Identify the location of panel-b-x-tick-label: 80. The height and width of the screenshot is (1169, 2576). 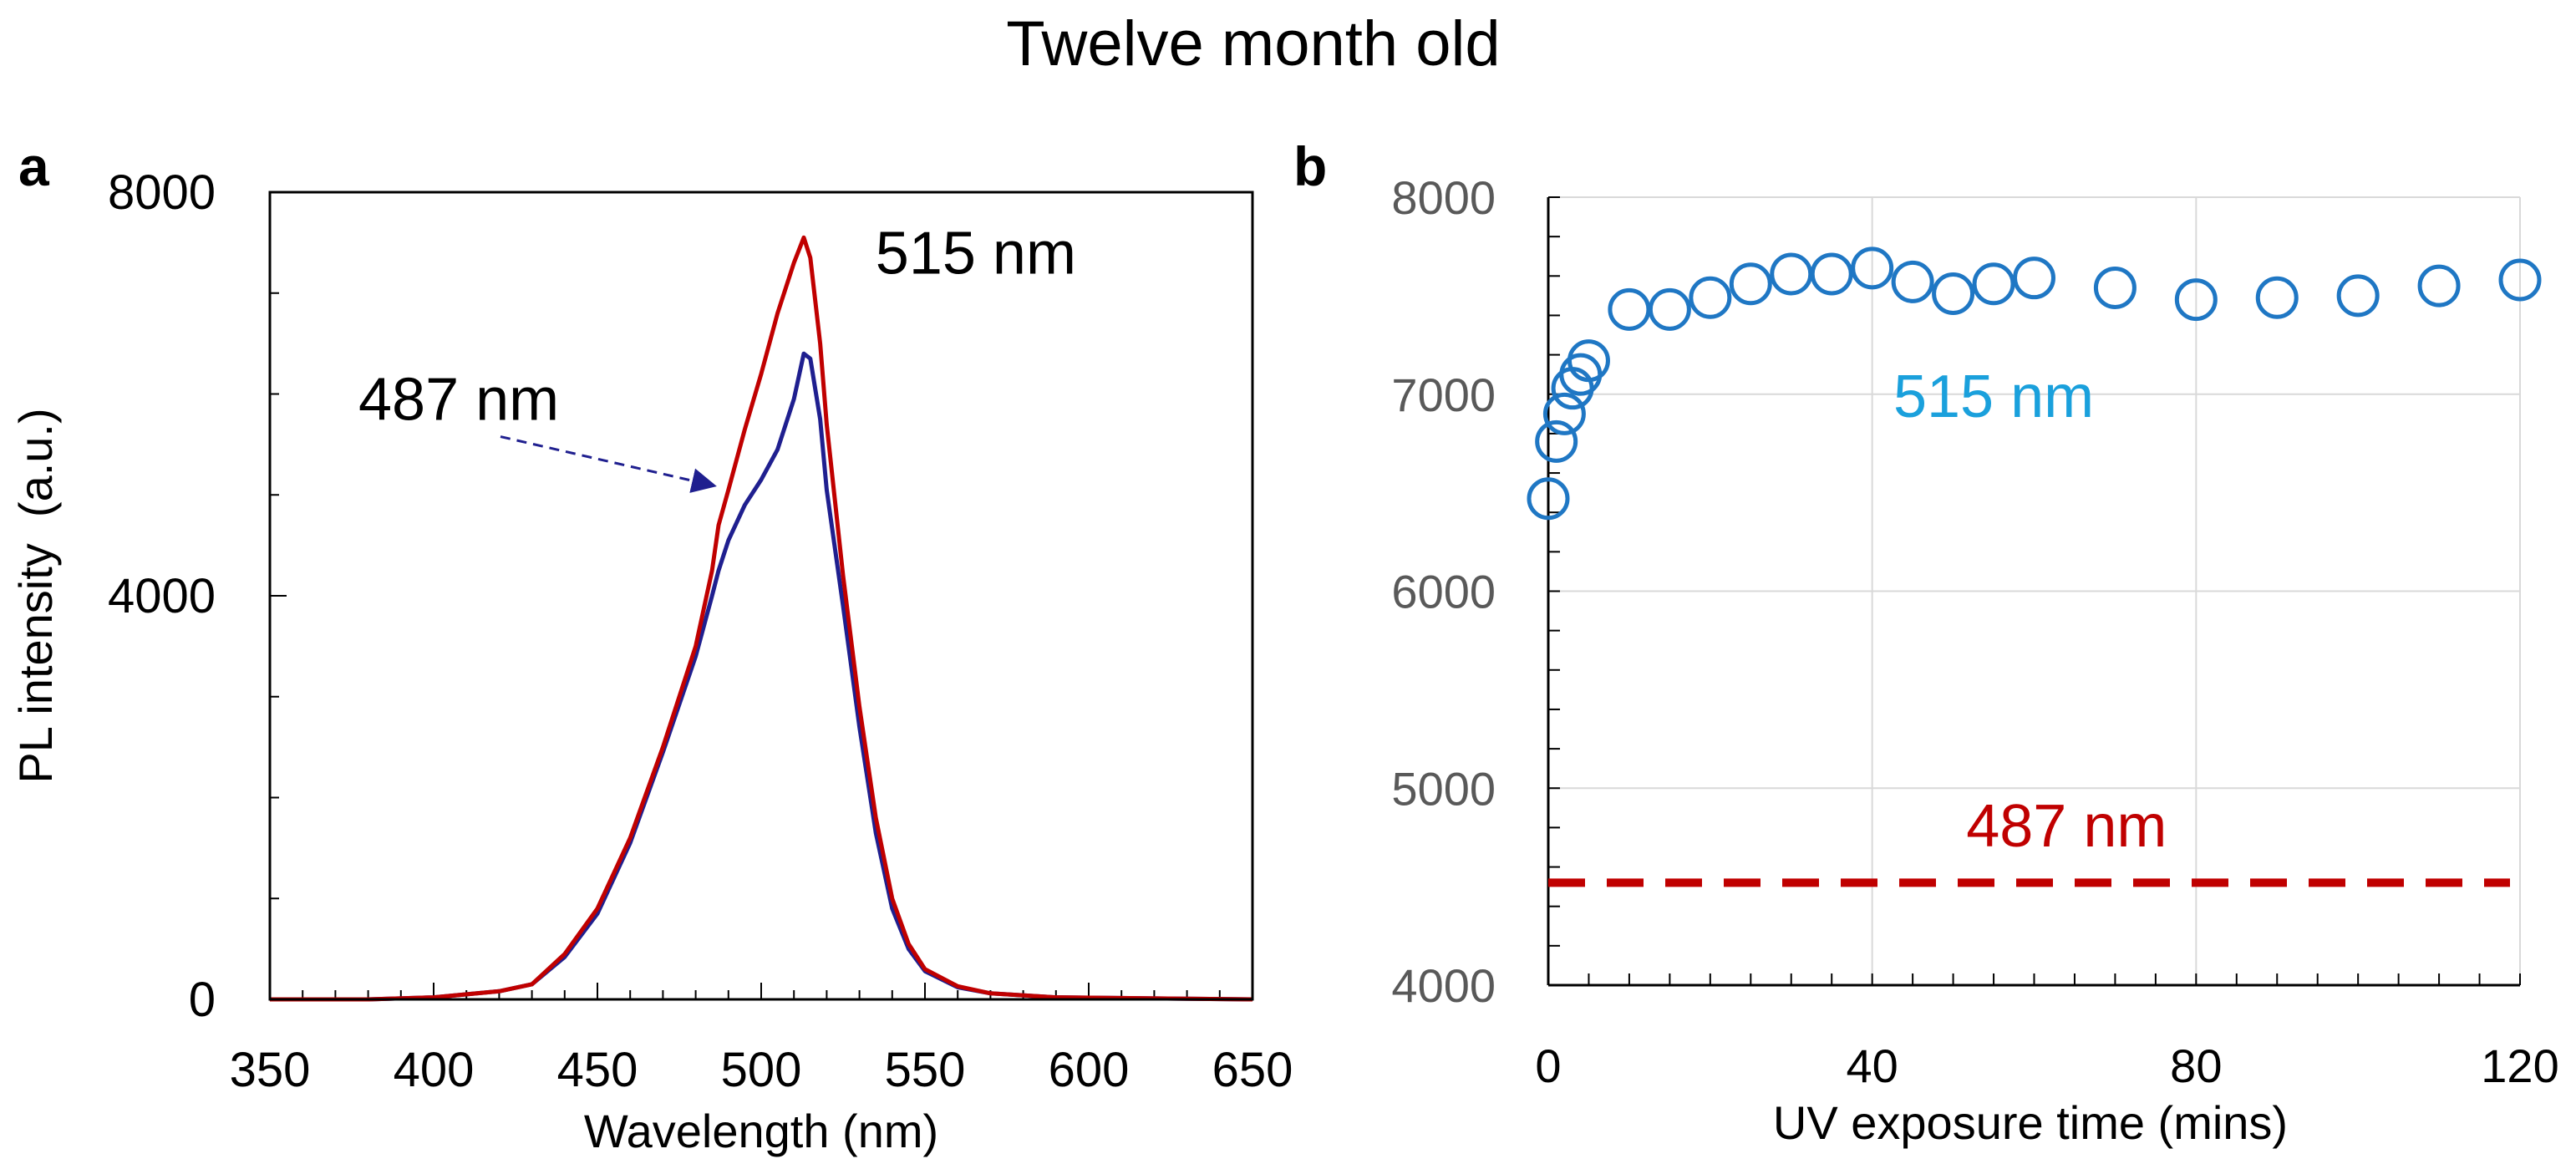
(2196, 1065).